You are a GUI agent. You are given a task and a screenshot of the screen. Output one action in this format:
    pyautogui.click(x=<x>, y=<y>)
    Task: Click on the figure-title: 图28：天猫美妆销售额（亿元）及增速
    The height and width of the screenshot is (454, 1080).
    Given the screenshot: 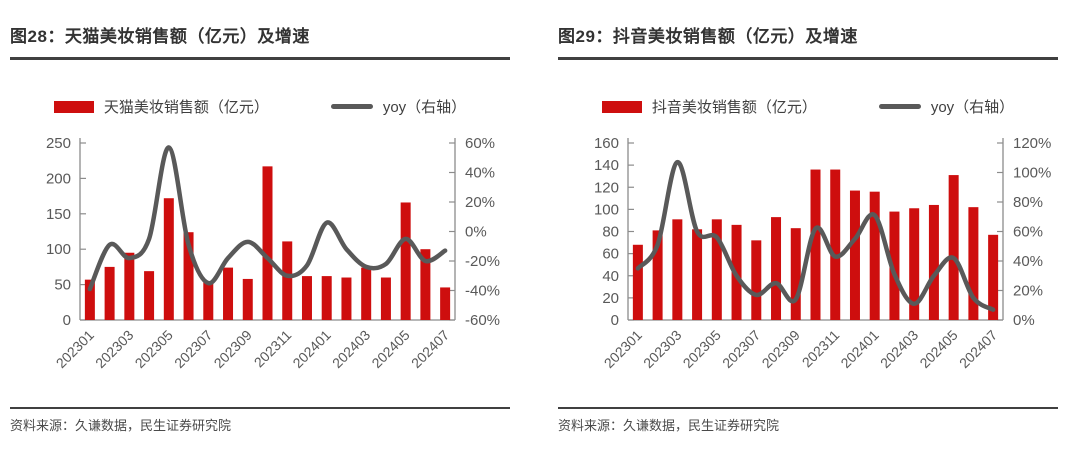 What is the action you would take?
    pyautogui.click(x=160, y=36)
    